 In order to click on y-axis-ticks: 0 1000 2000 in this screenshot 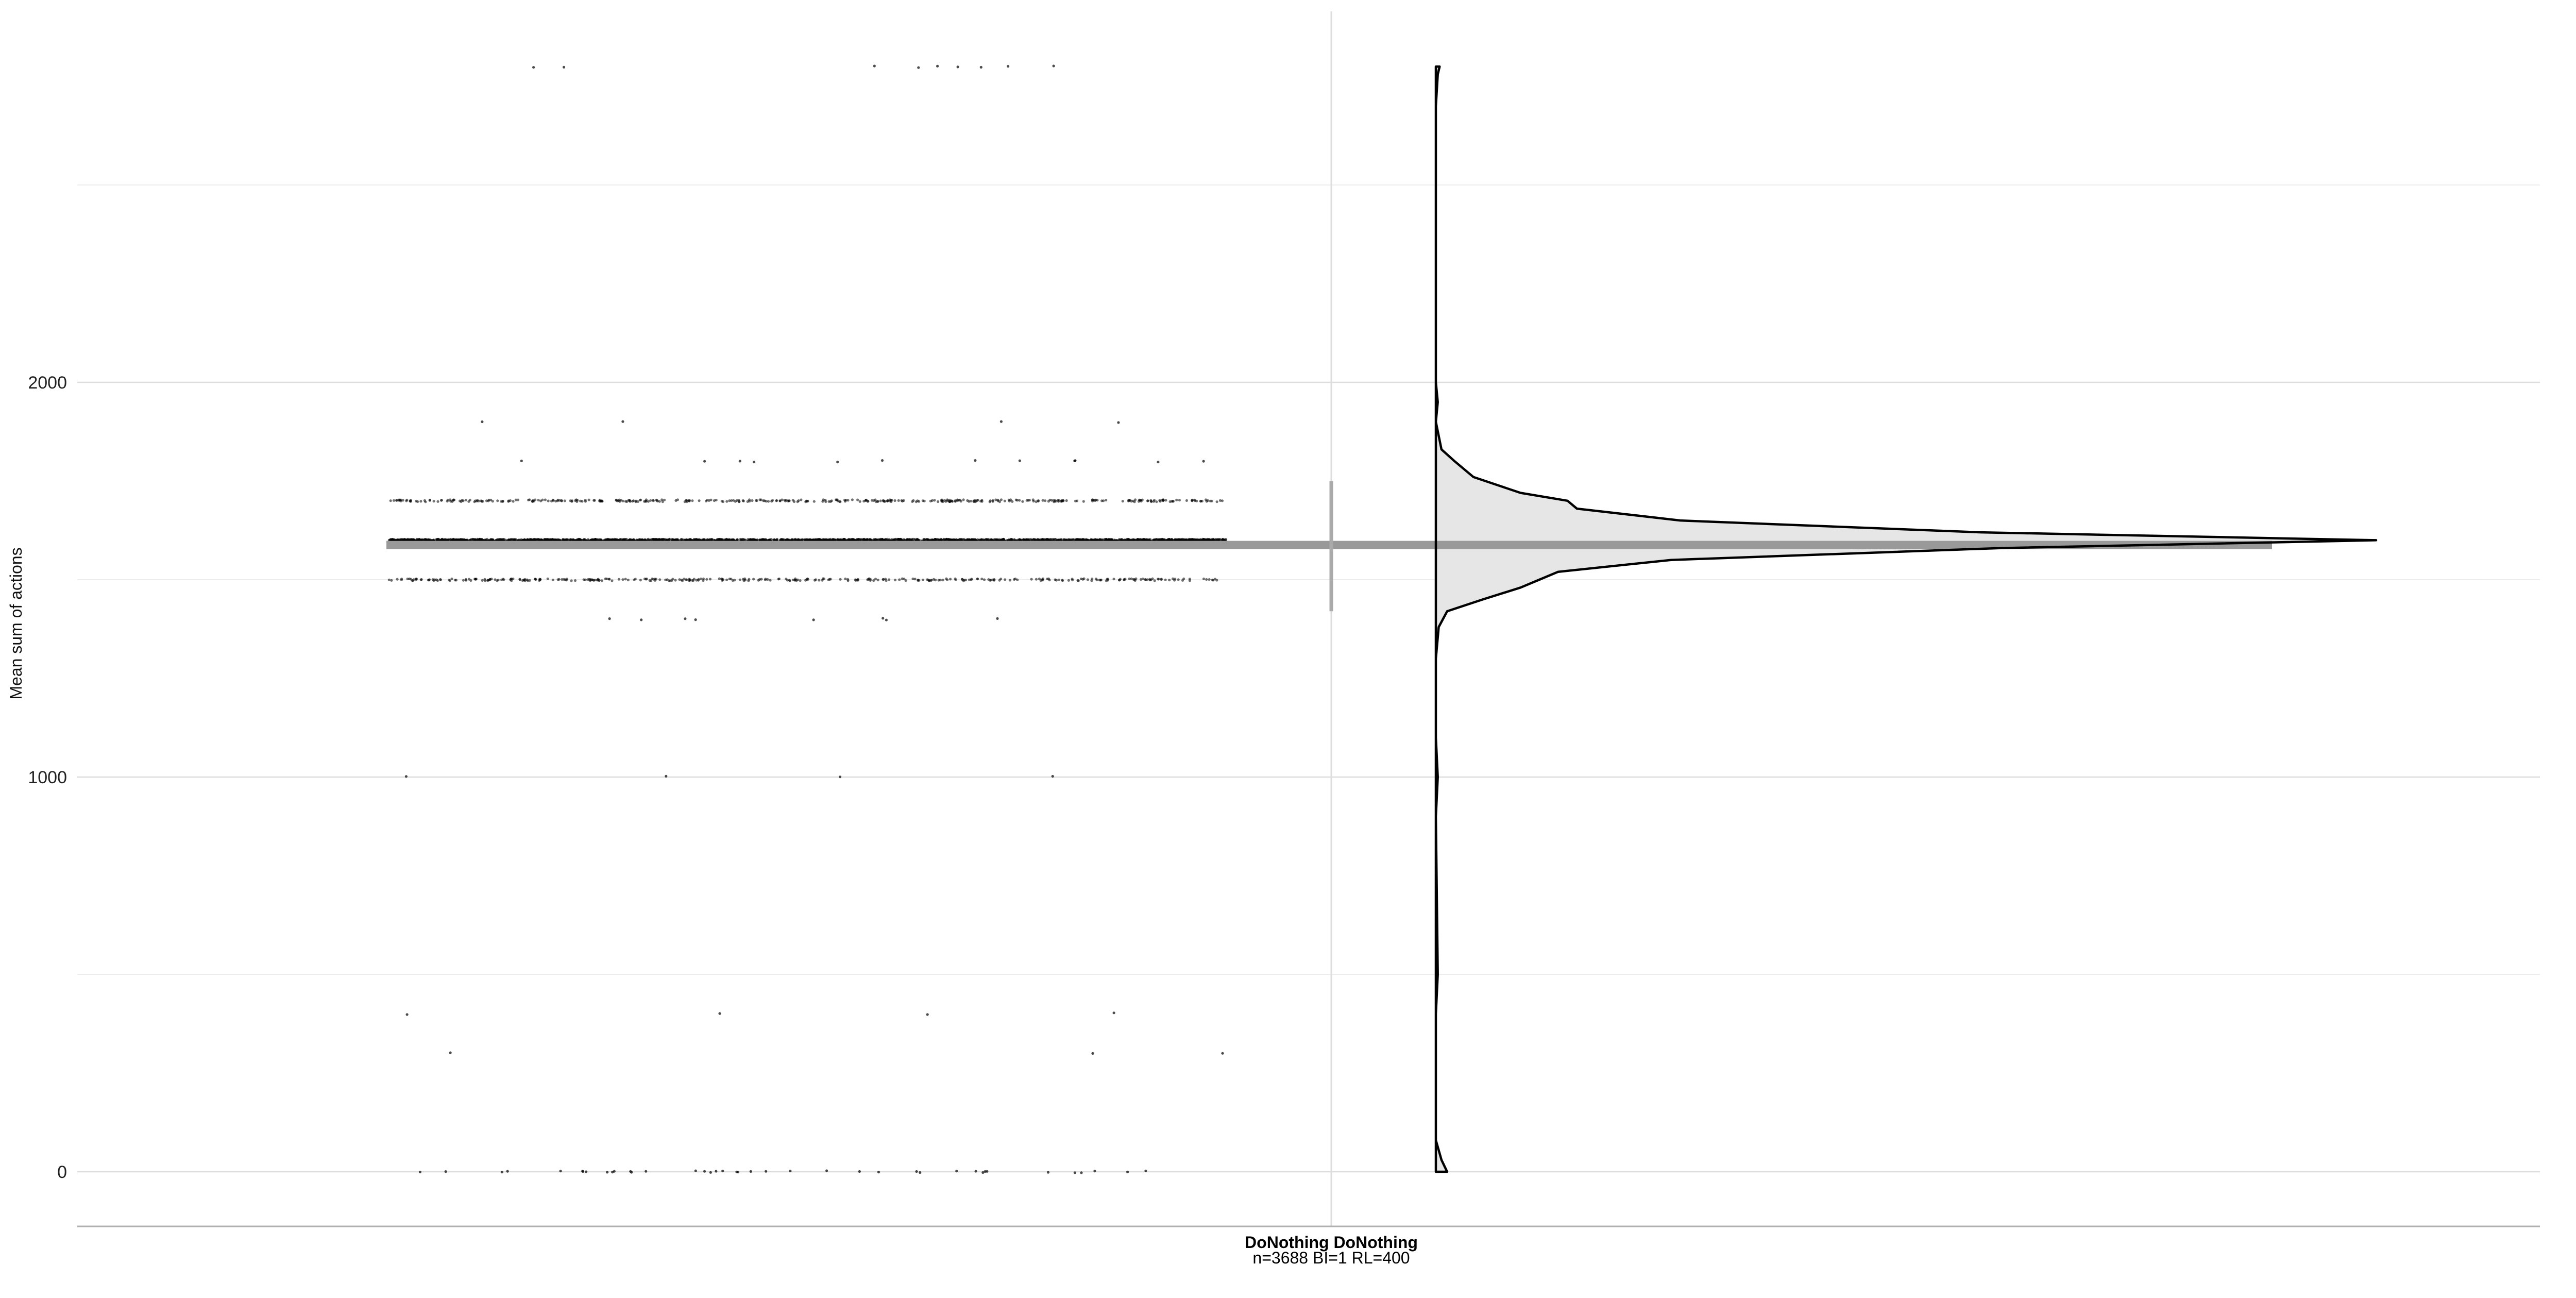, I will do `click(47, 777)`.